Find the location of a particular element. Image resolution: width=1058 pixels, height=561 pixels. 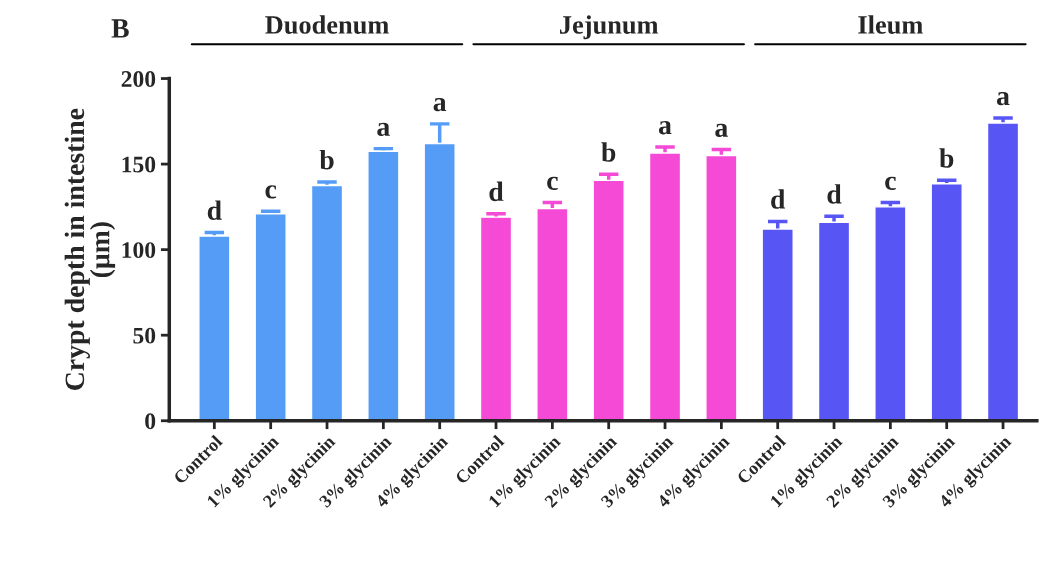

text: Ileum is located at coordinates (890, 24).